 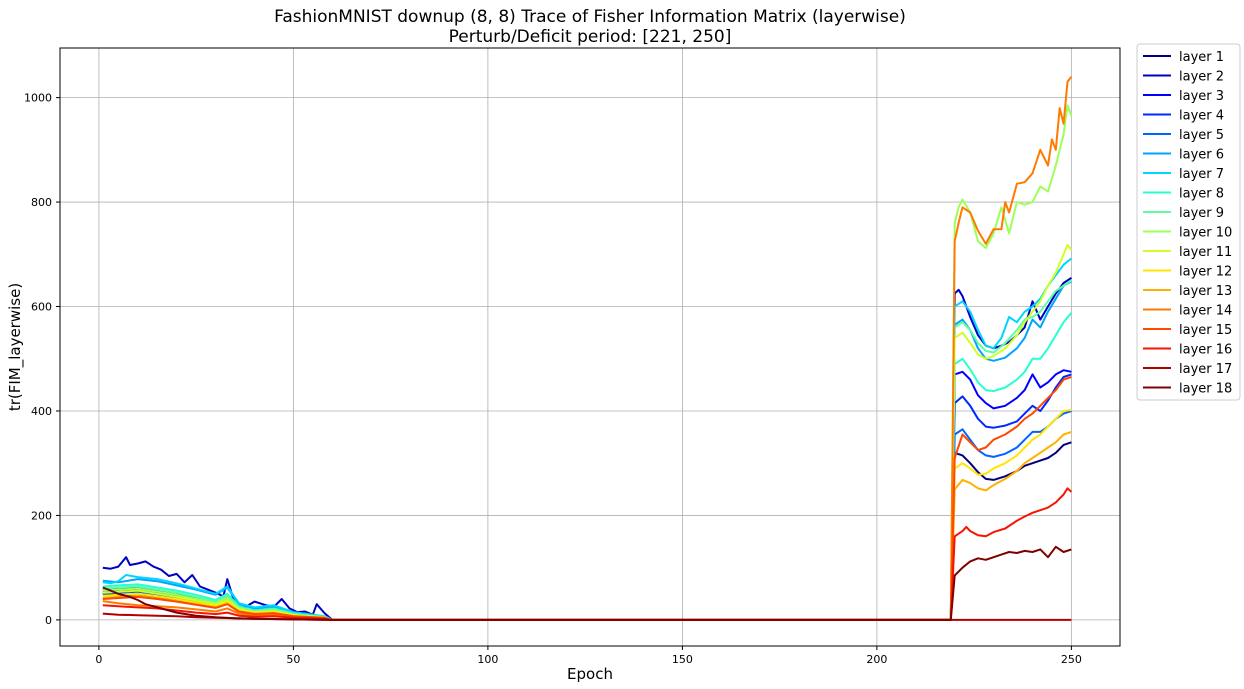 I want to click on legend-entry-layer-1: layer 1, so click(x=1201, y=57).